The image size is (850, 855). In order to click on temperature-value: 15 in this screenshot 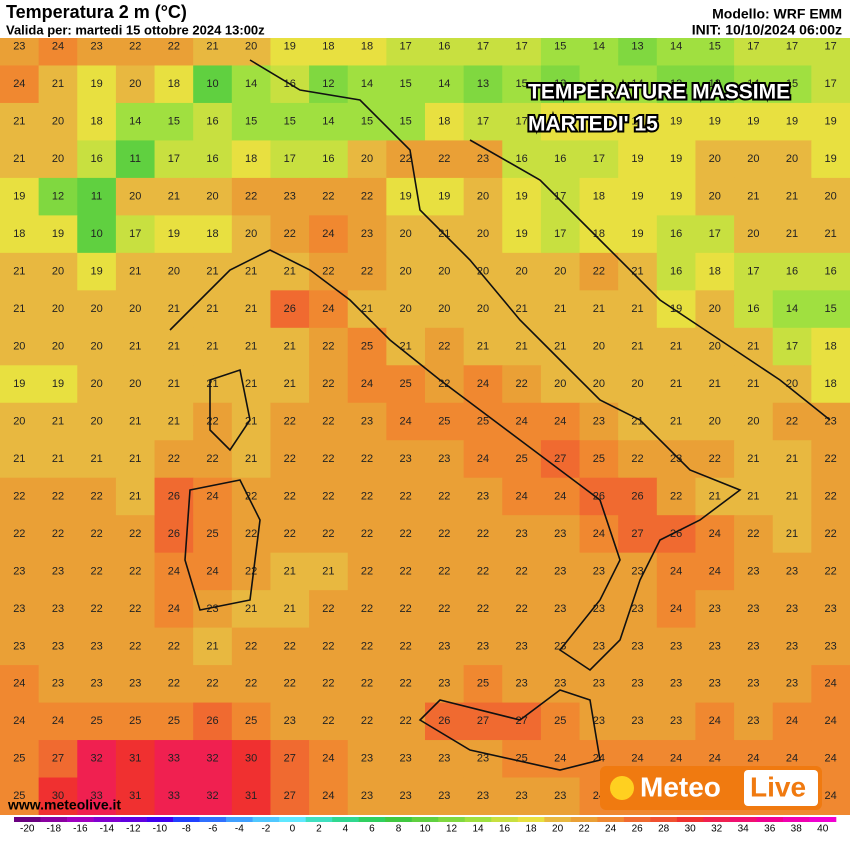, I will do `click(251, 122)`.